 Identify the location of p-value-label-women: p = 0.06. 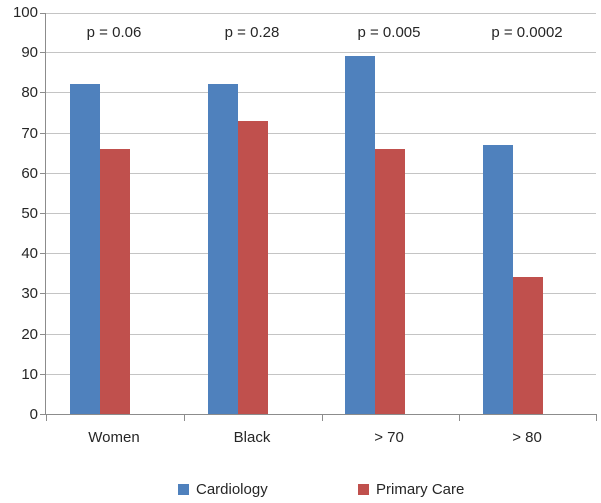
(114, 32).